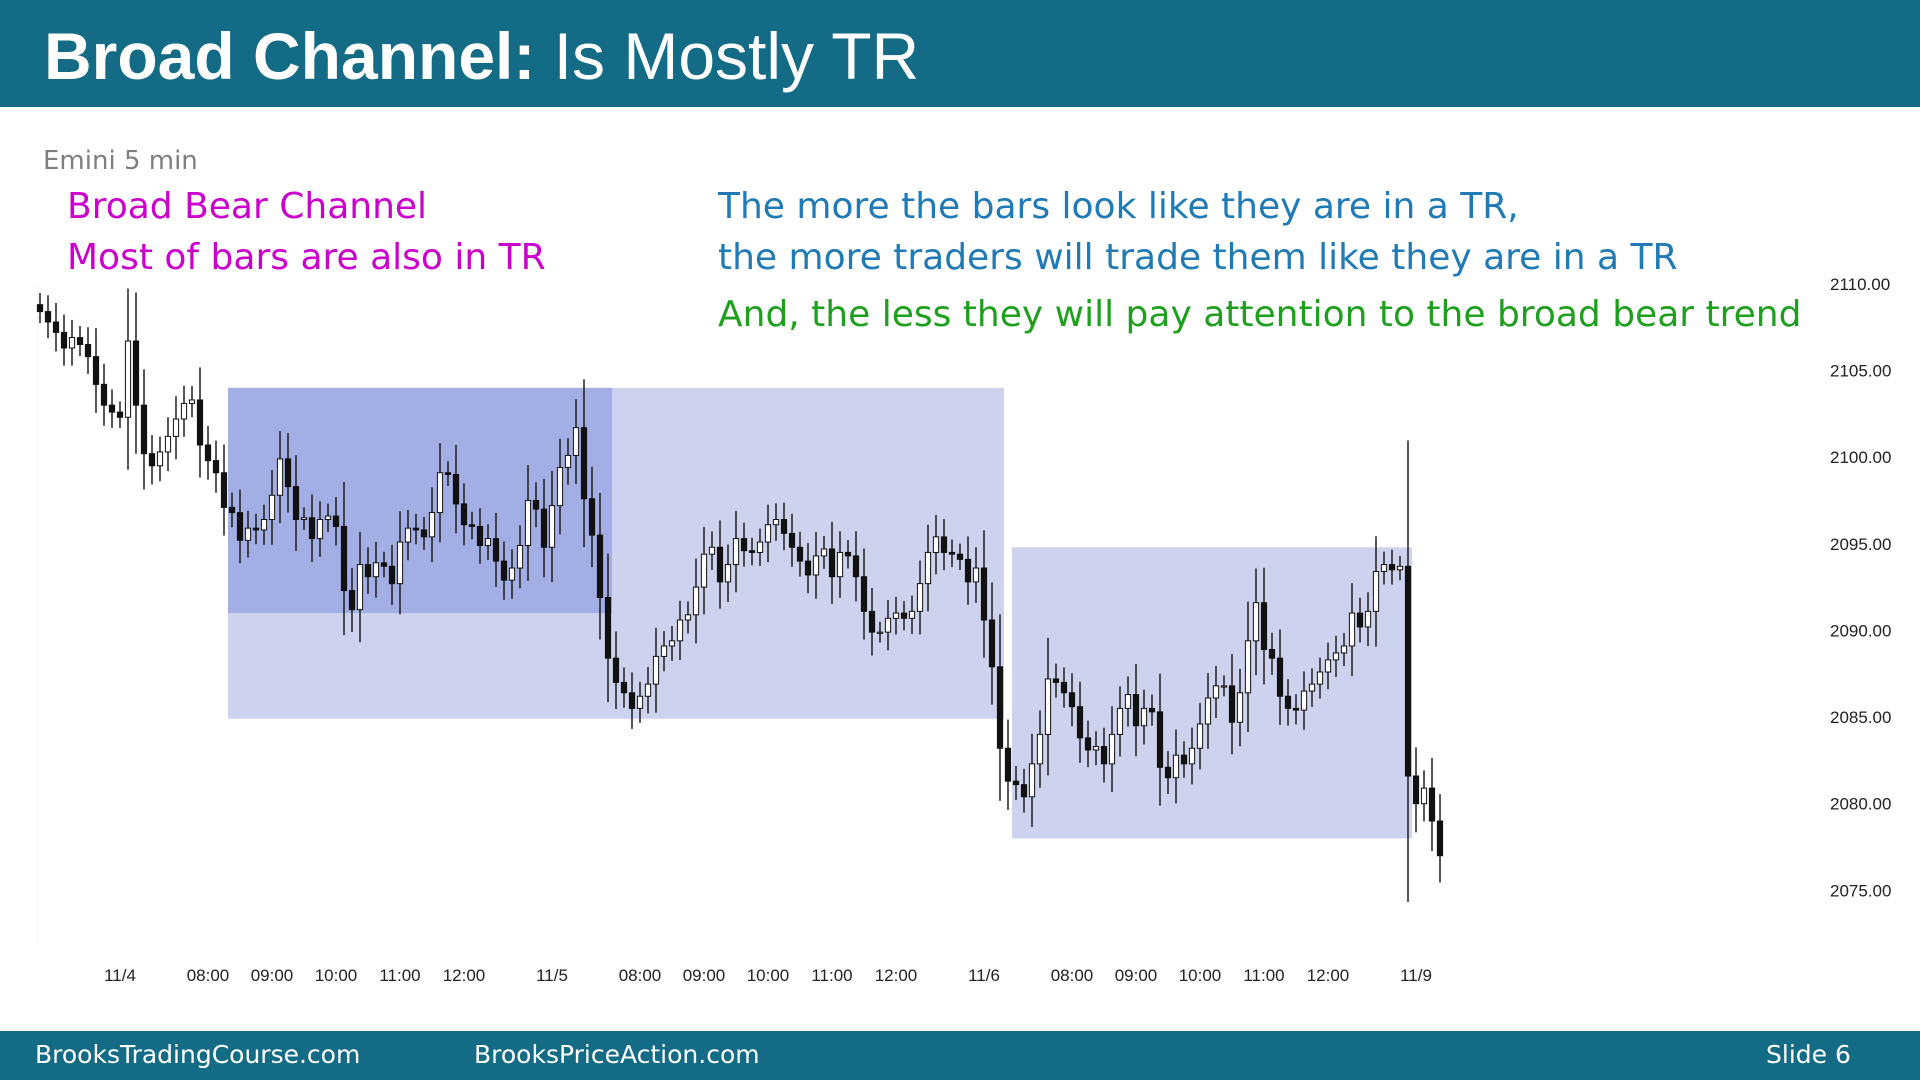 This screenshot has height=1080, width=1920. Describe the element at coordinates (208, 975) in the screenshot. I see `x-tick-label: 08:00` at that location.